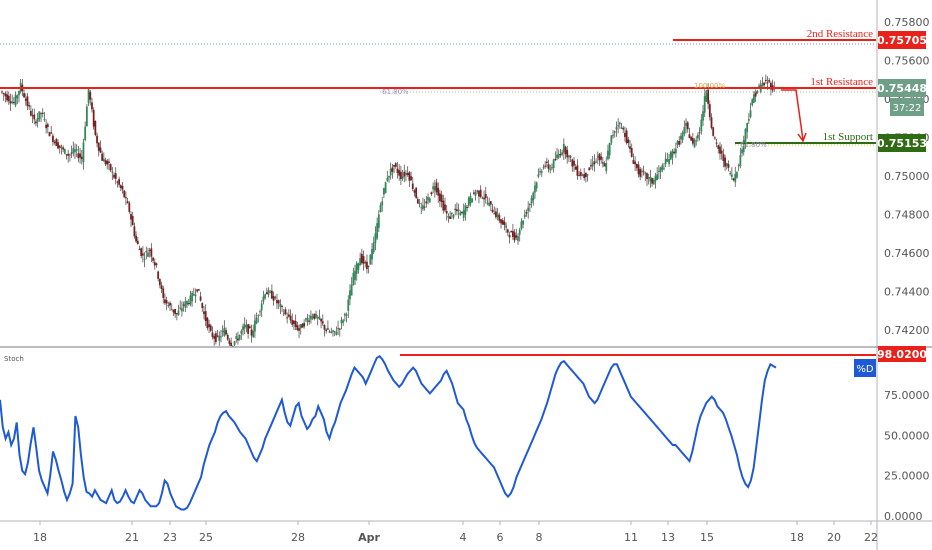  I want to click on time-tick-label: 13, so click(668, 537).